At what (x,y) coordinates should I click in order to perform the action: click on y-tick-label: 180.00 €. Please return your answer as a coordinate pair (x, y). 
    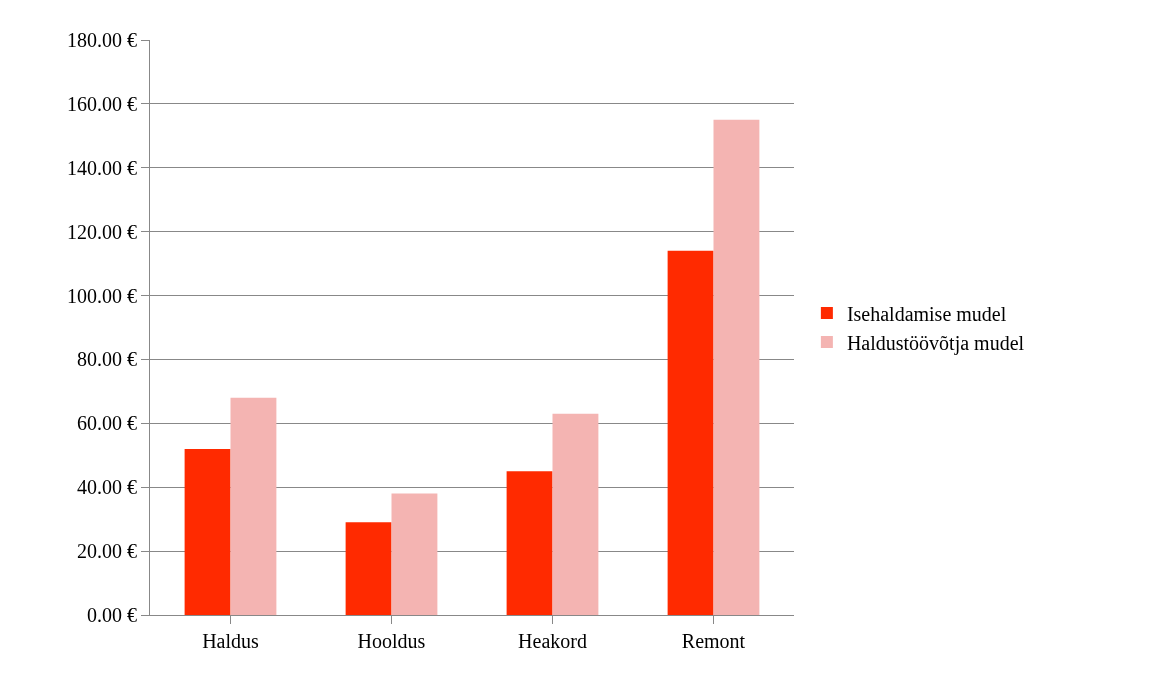
    Looking at the image, I should click on (102, 40).